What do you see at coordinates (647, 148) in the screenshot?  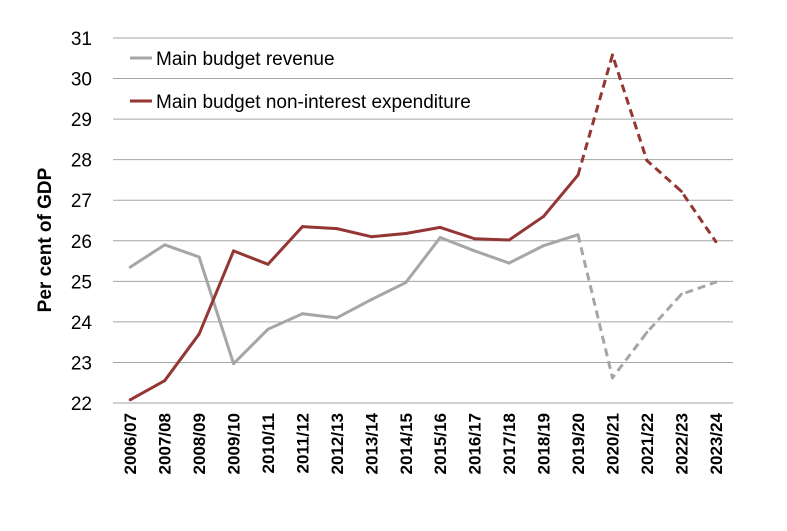 I see `series-1-line-projected` at bounding box center [647, 148].